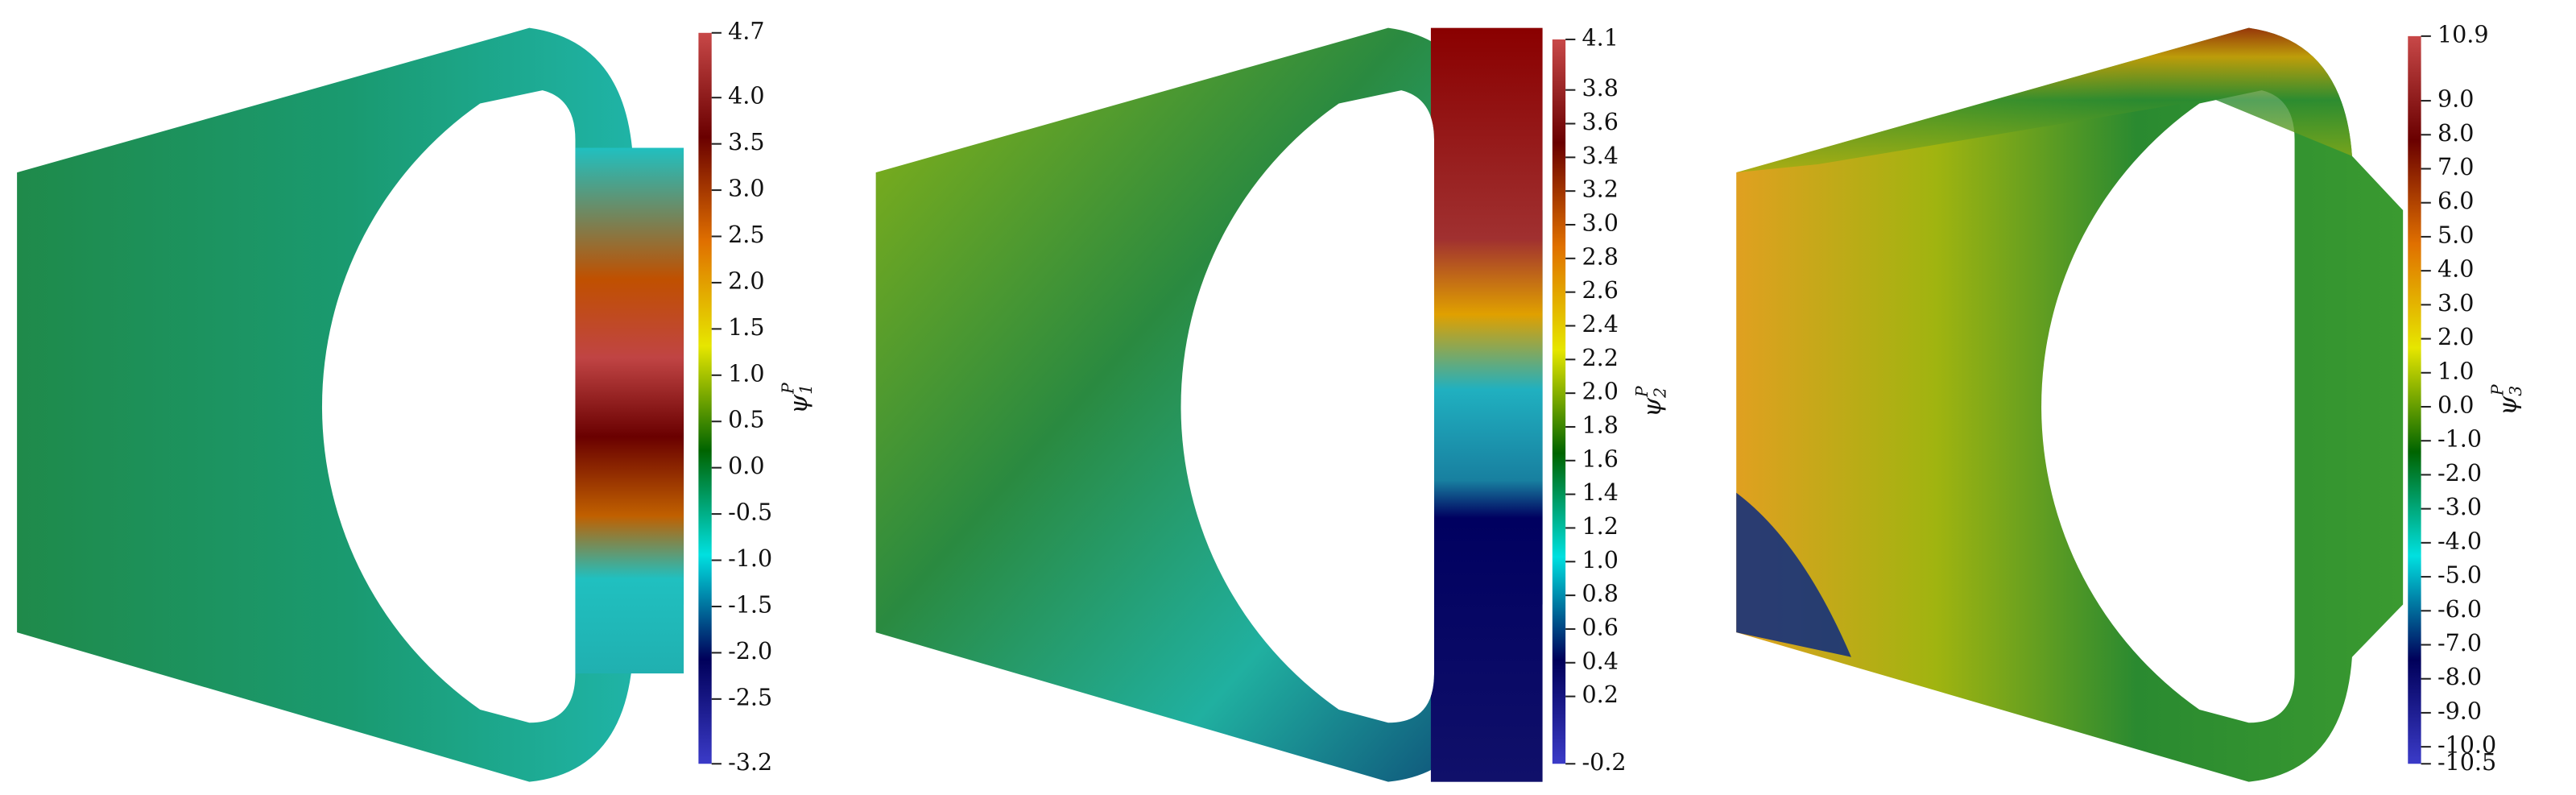  What do you see at coordinates (806, 389) in the screenshot?
I see `axis-label-sub: 1` at bounding box center [806, 389].